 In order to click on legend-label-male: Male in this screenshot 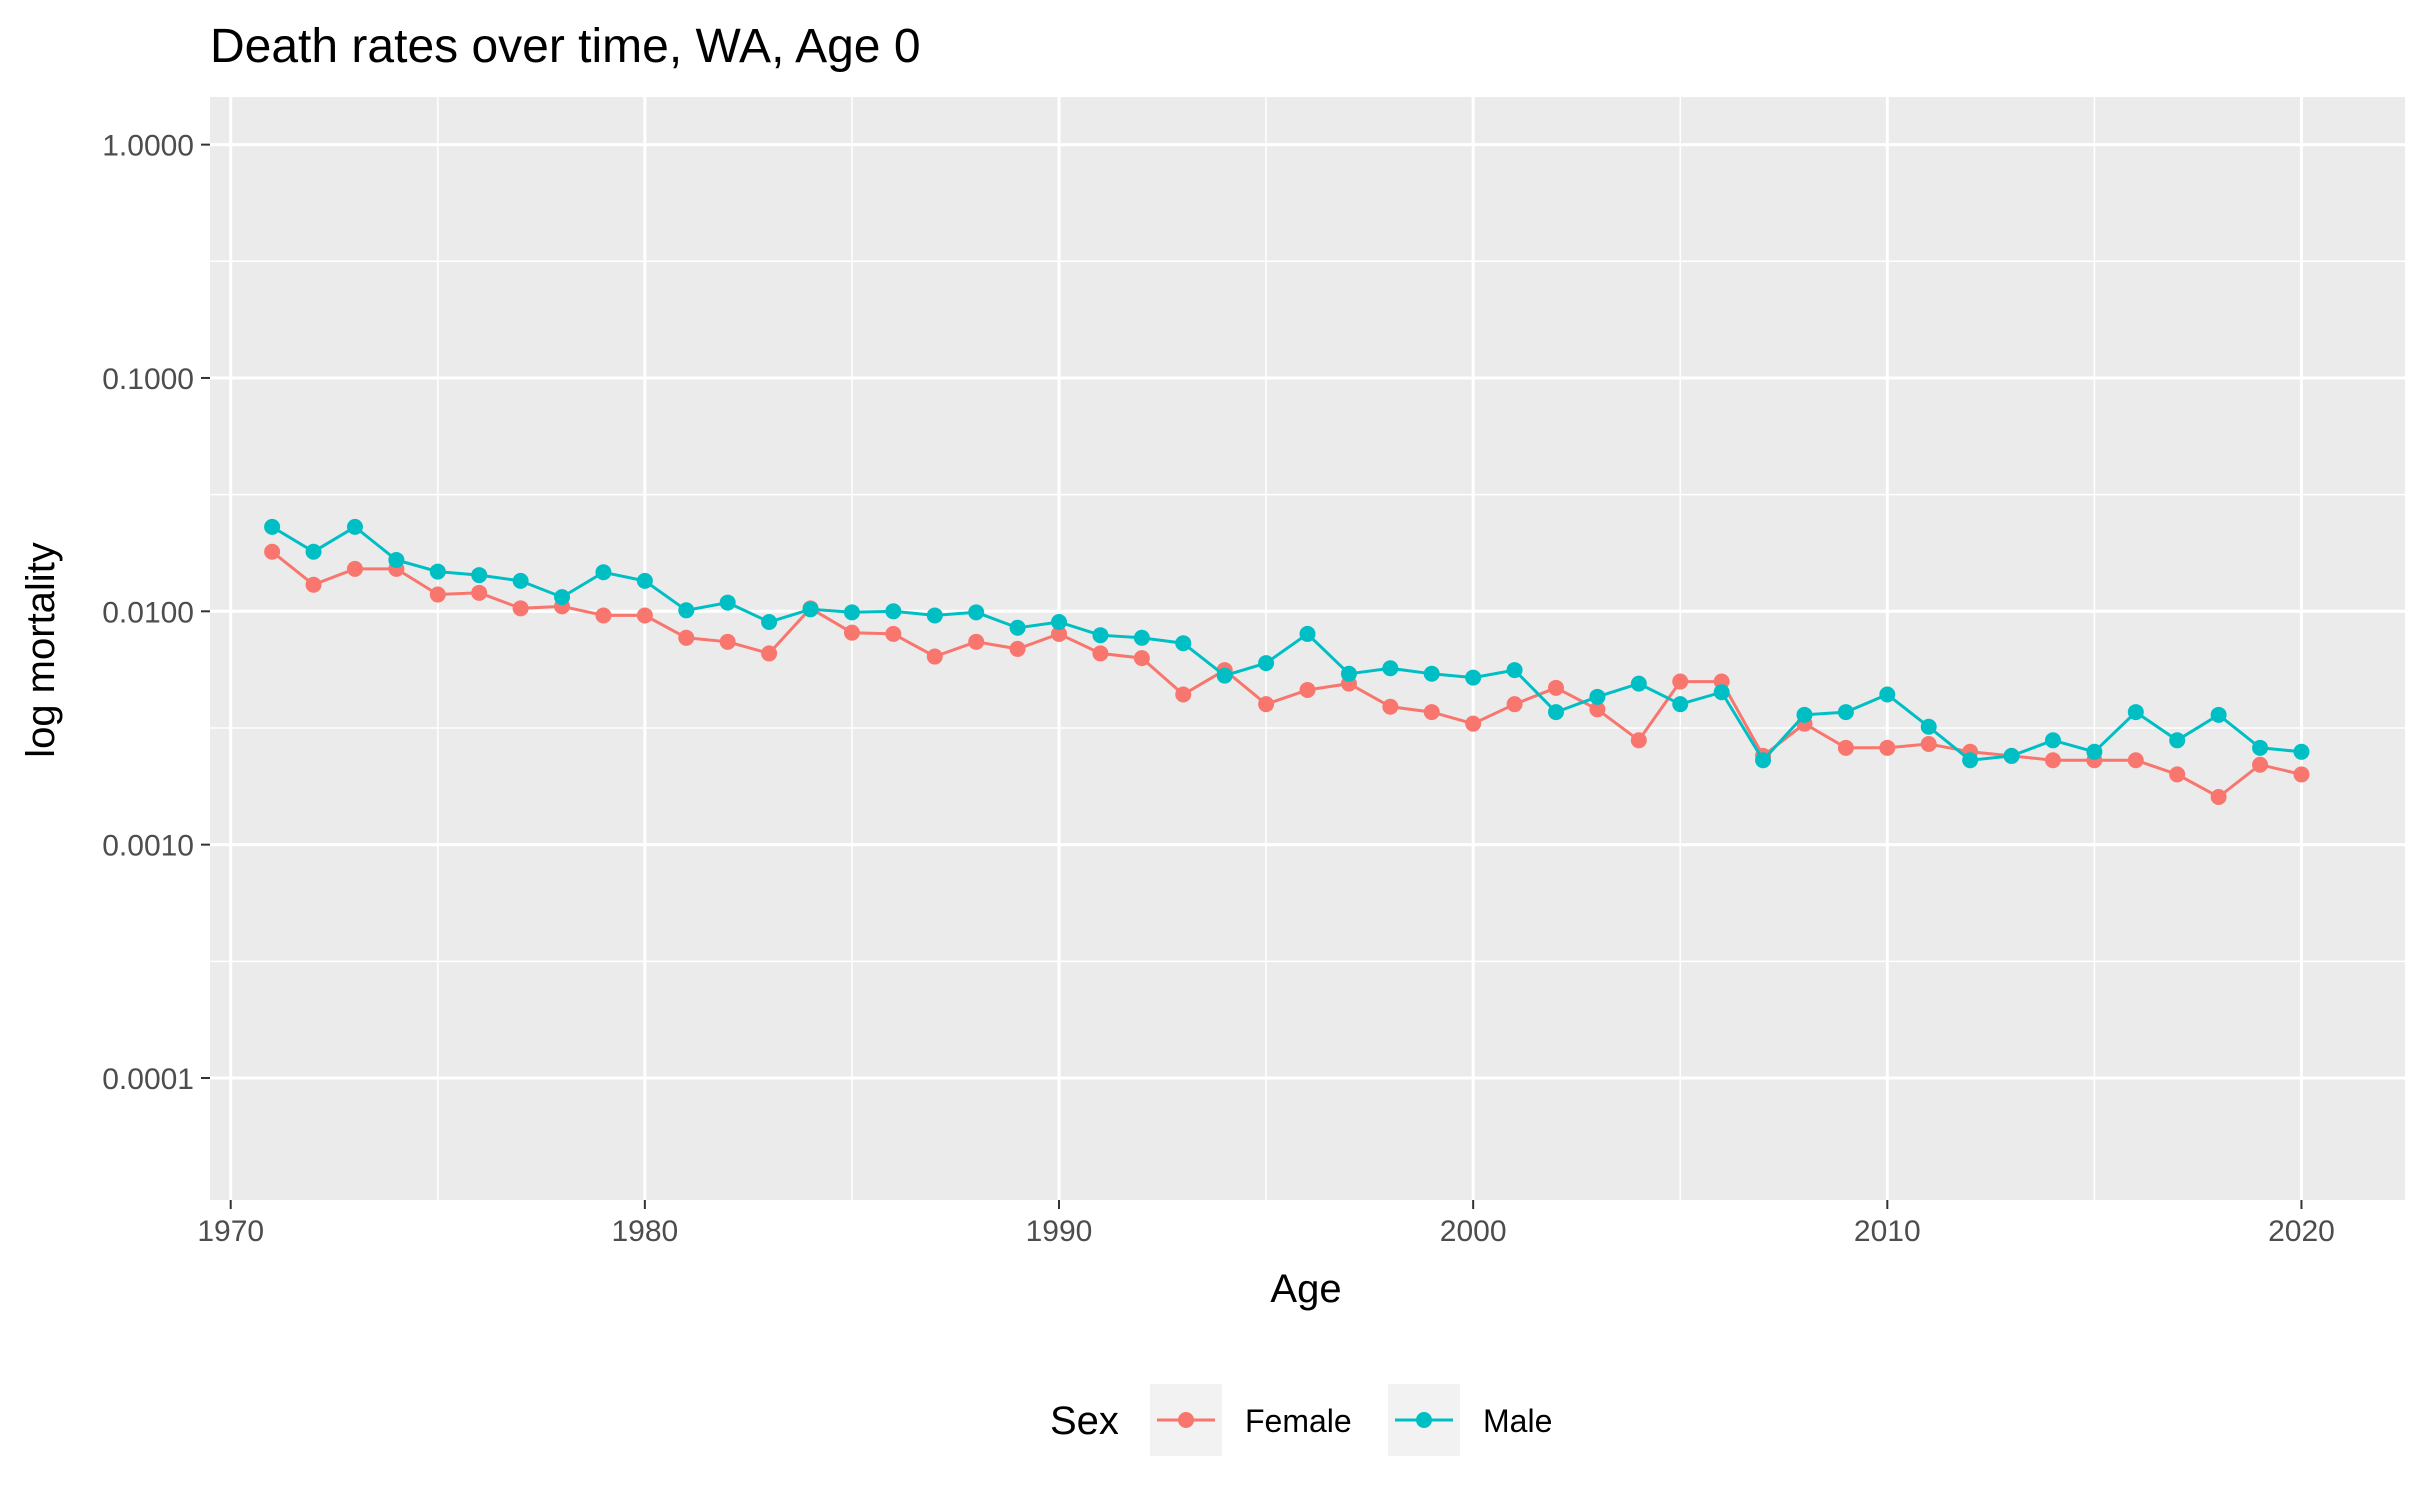, I will do `click(1517, 1421)`.